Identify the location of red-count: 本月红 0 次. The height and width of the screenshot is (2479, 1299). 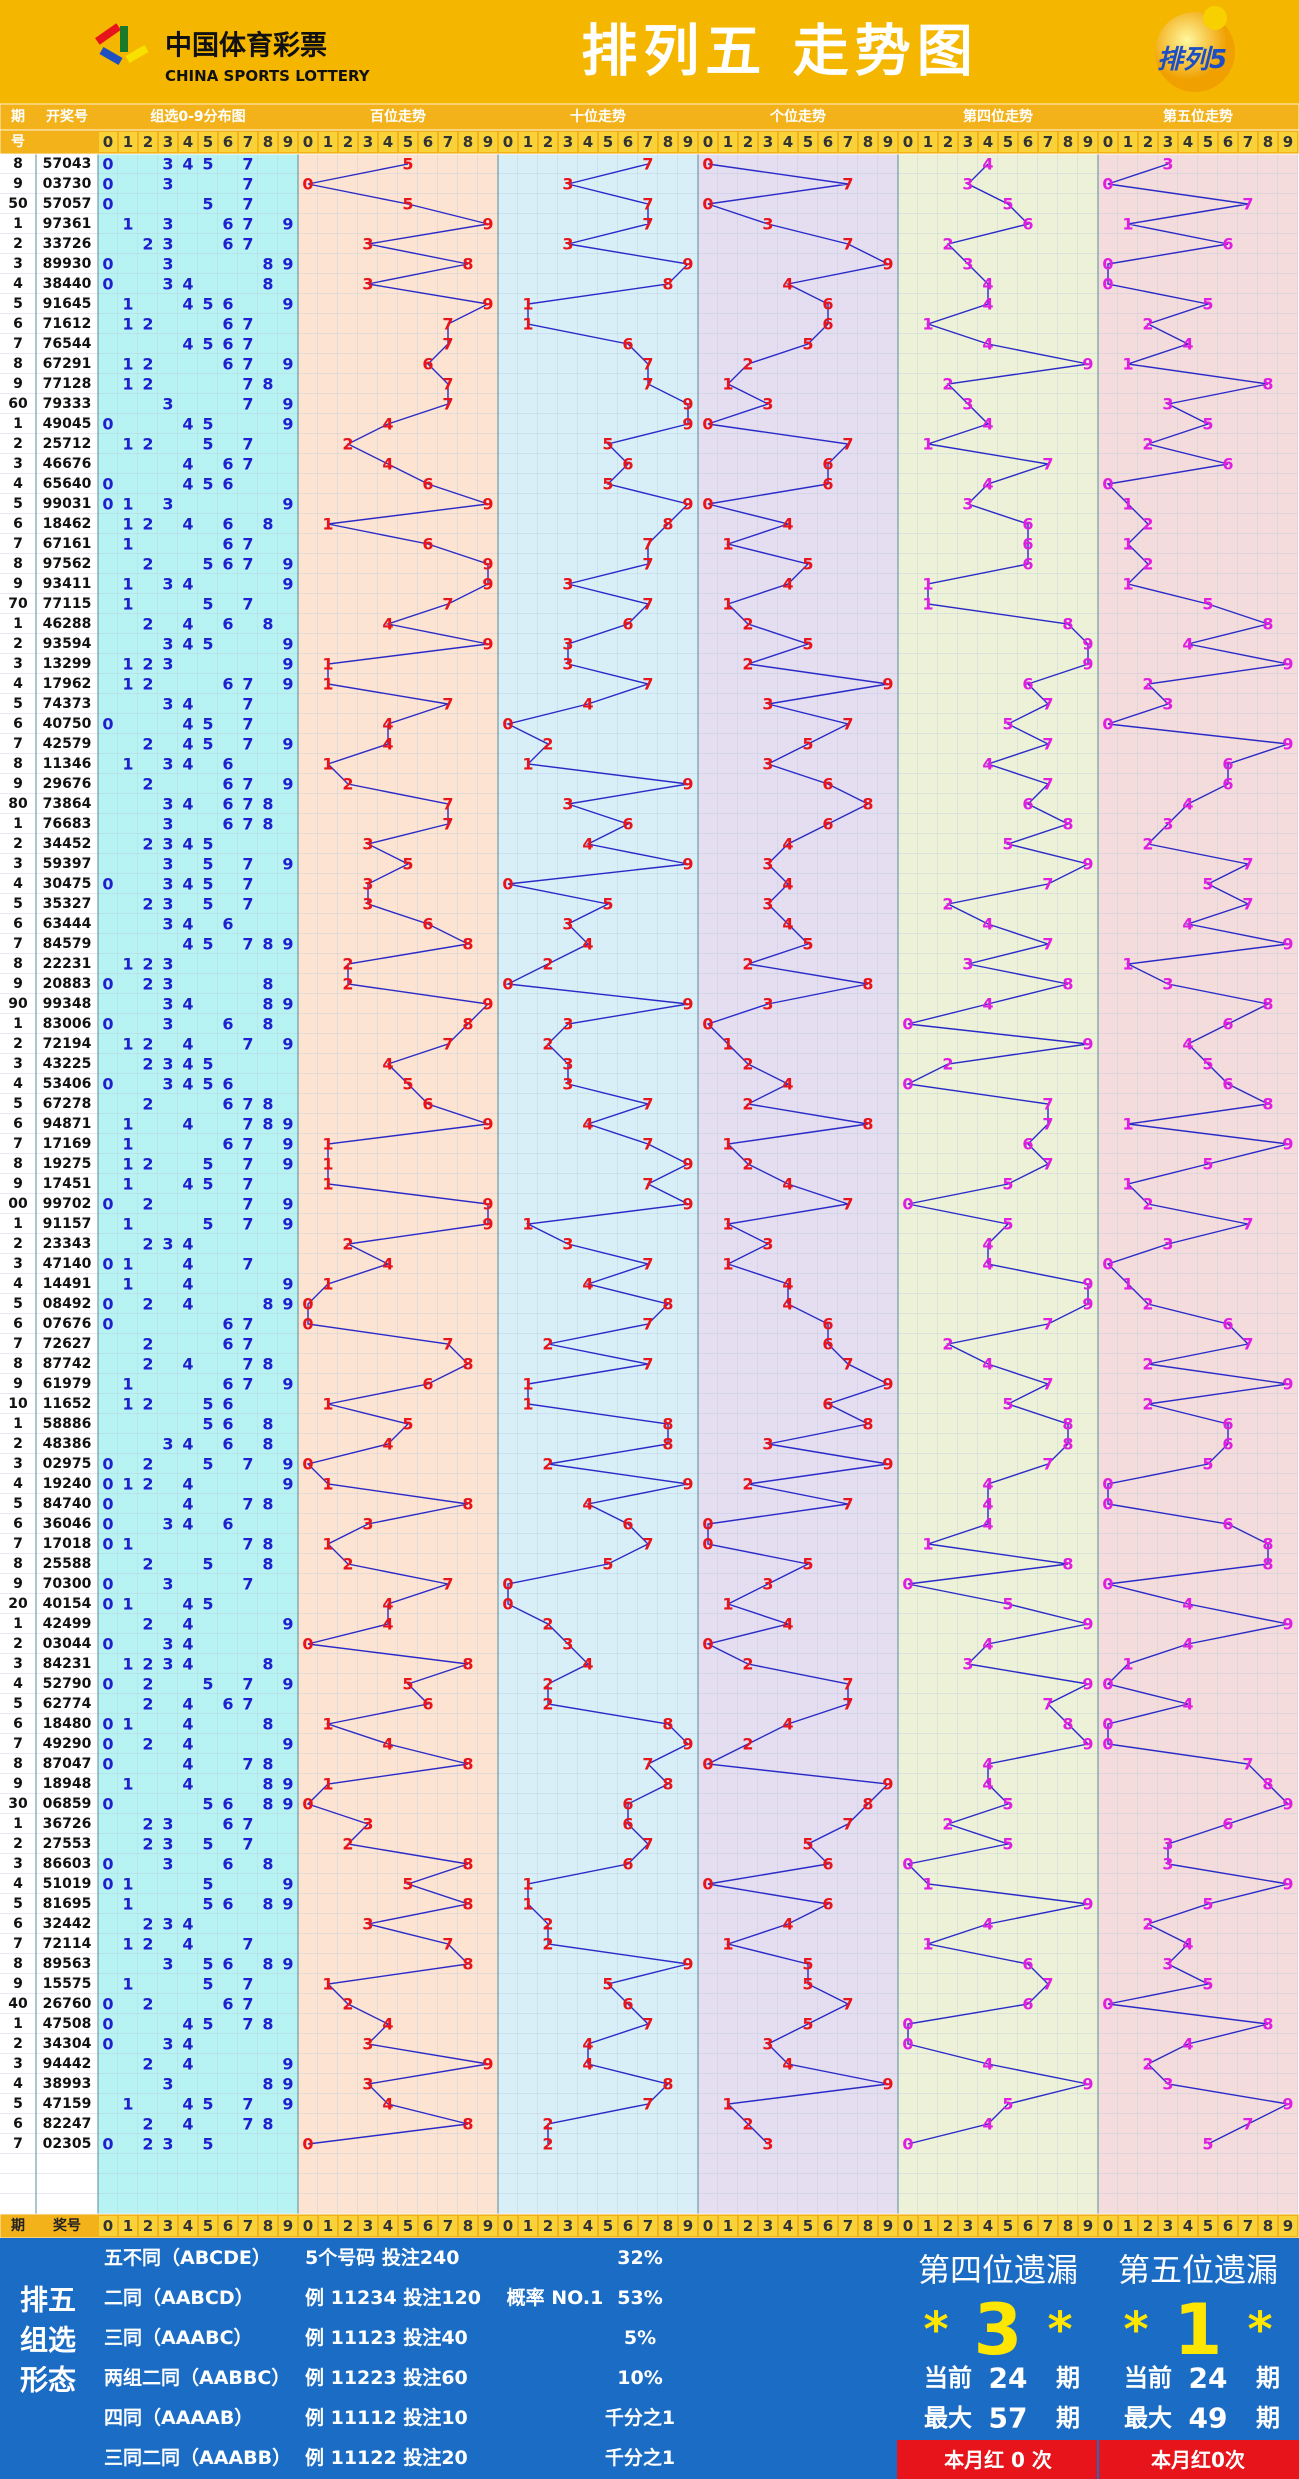
(998, 2460).